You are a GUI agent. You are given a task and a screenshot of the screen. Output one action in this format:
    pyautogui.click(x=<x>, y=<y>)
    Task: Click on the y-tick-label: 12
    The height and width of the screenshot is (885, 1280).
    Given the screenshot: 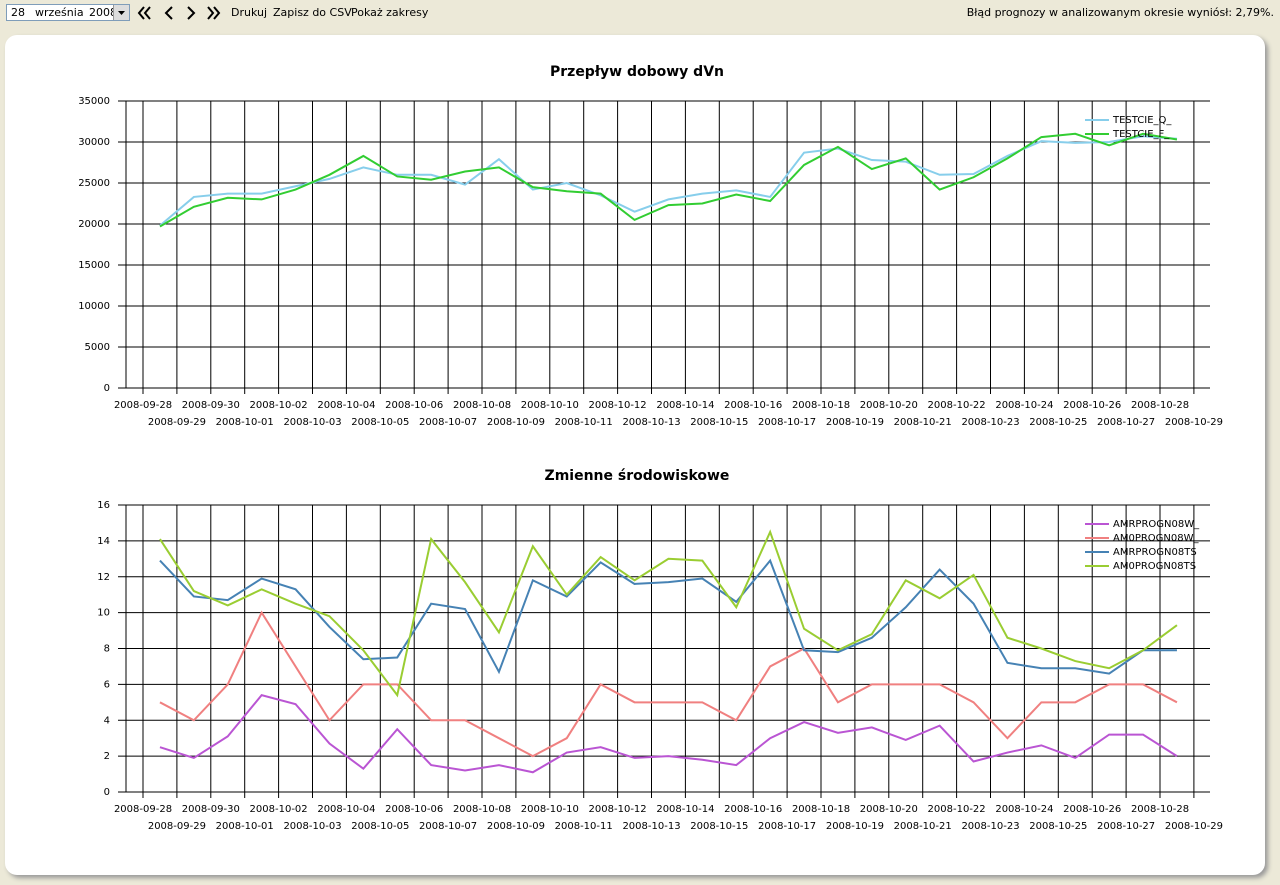 What is the action you would take?
    pyautogui.click(x=103, y=577)
    